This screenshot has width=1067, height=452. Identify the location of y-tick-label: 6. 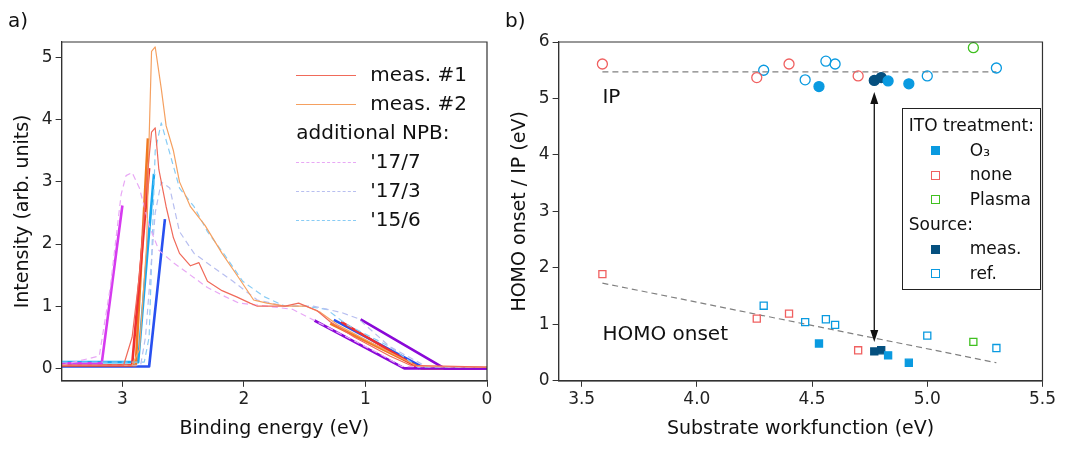
(544, 40).